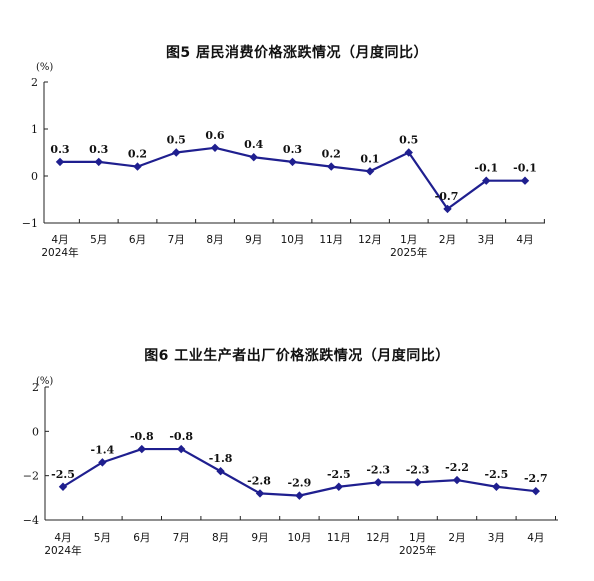  I want to click on y-tick-label: 1, so click(34, 129).